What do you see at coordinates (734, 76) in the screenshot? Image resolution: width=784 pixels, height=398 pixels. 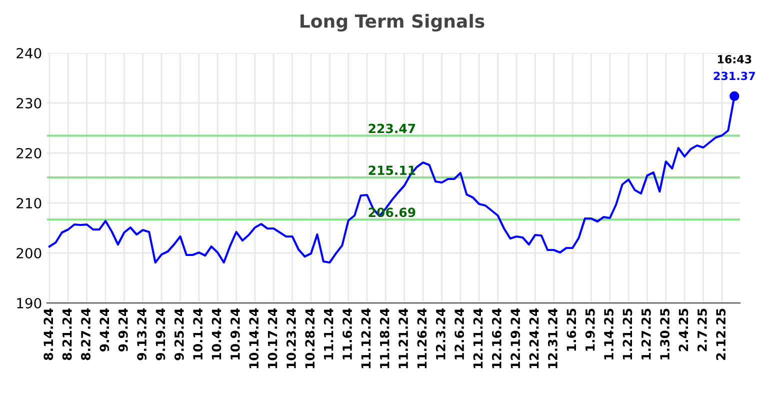 I see `data-label: 231.37` at bounding box center [734, 76].